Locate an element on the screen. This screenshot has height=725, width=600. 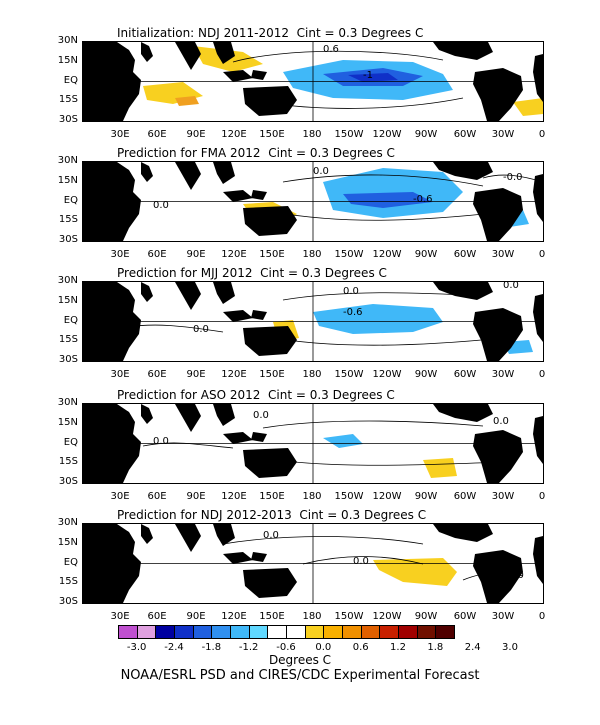
colorbar-tick: -2.4 is located at coordinates (174, 647).